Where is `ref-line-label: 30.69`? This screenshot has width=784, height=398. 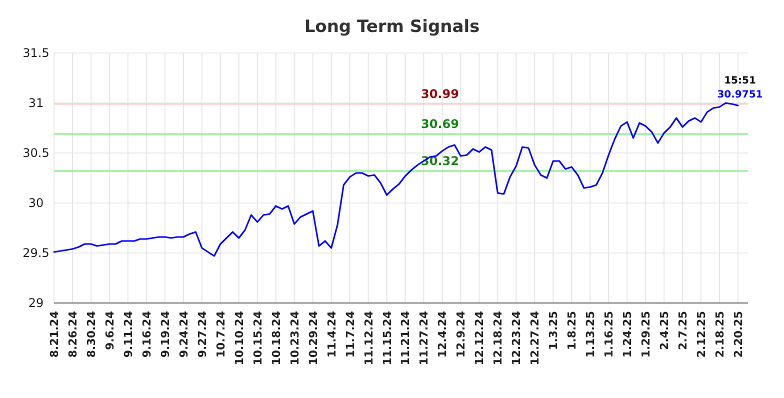 ref-line-label: 30.69 is located at coordinates (440, 124).